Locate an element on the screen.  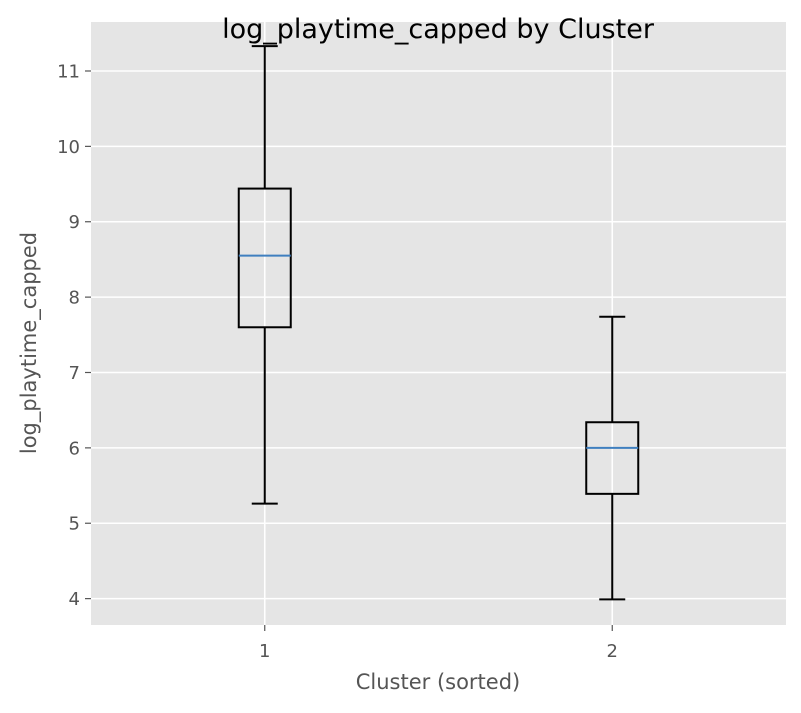
x-tick-label: 1 is located at coordinates (264, 651).